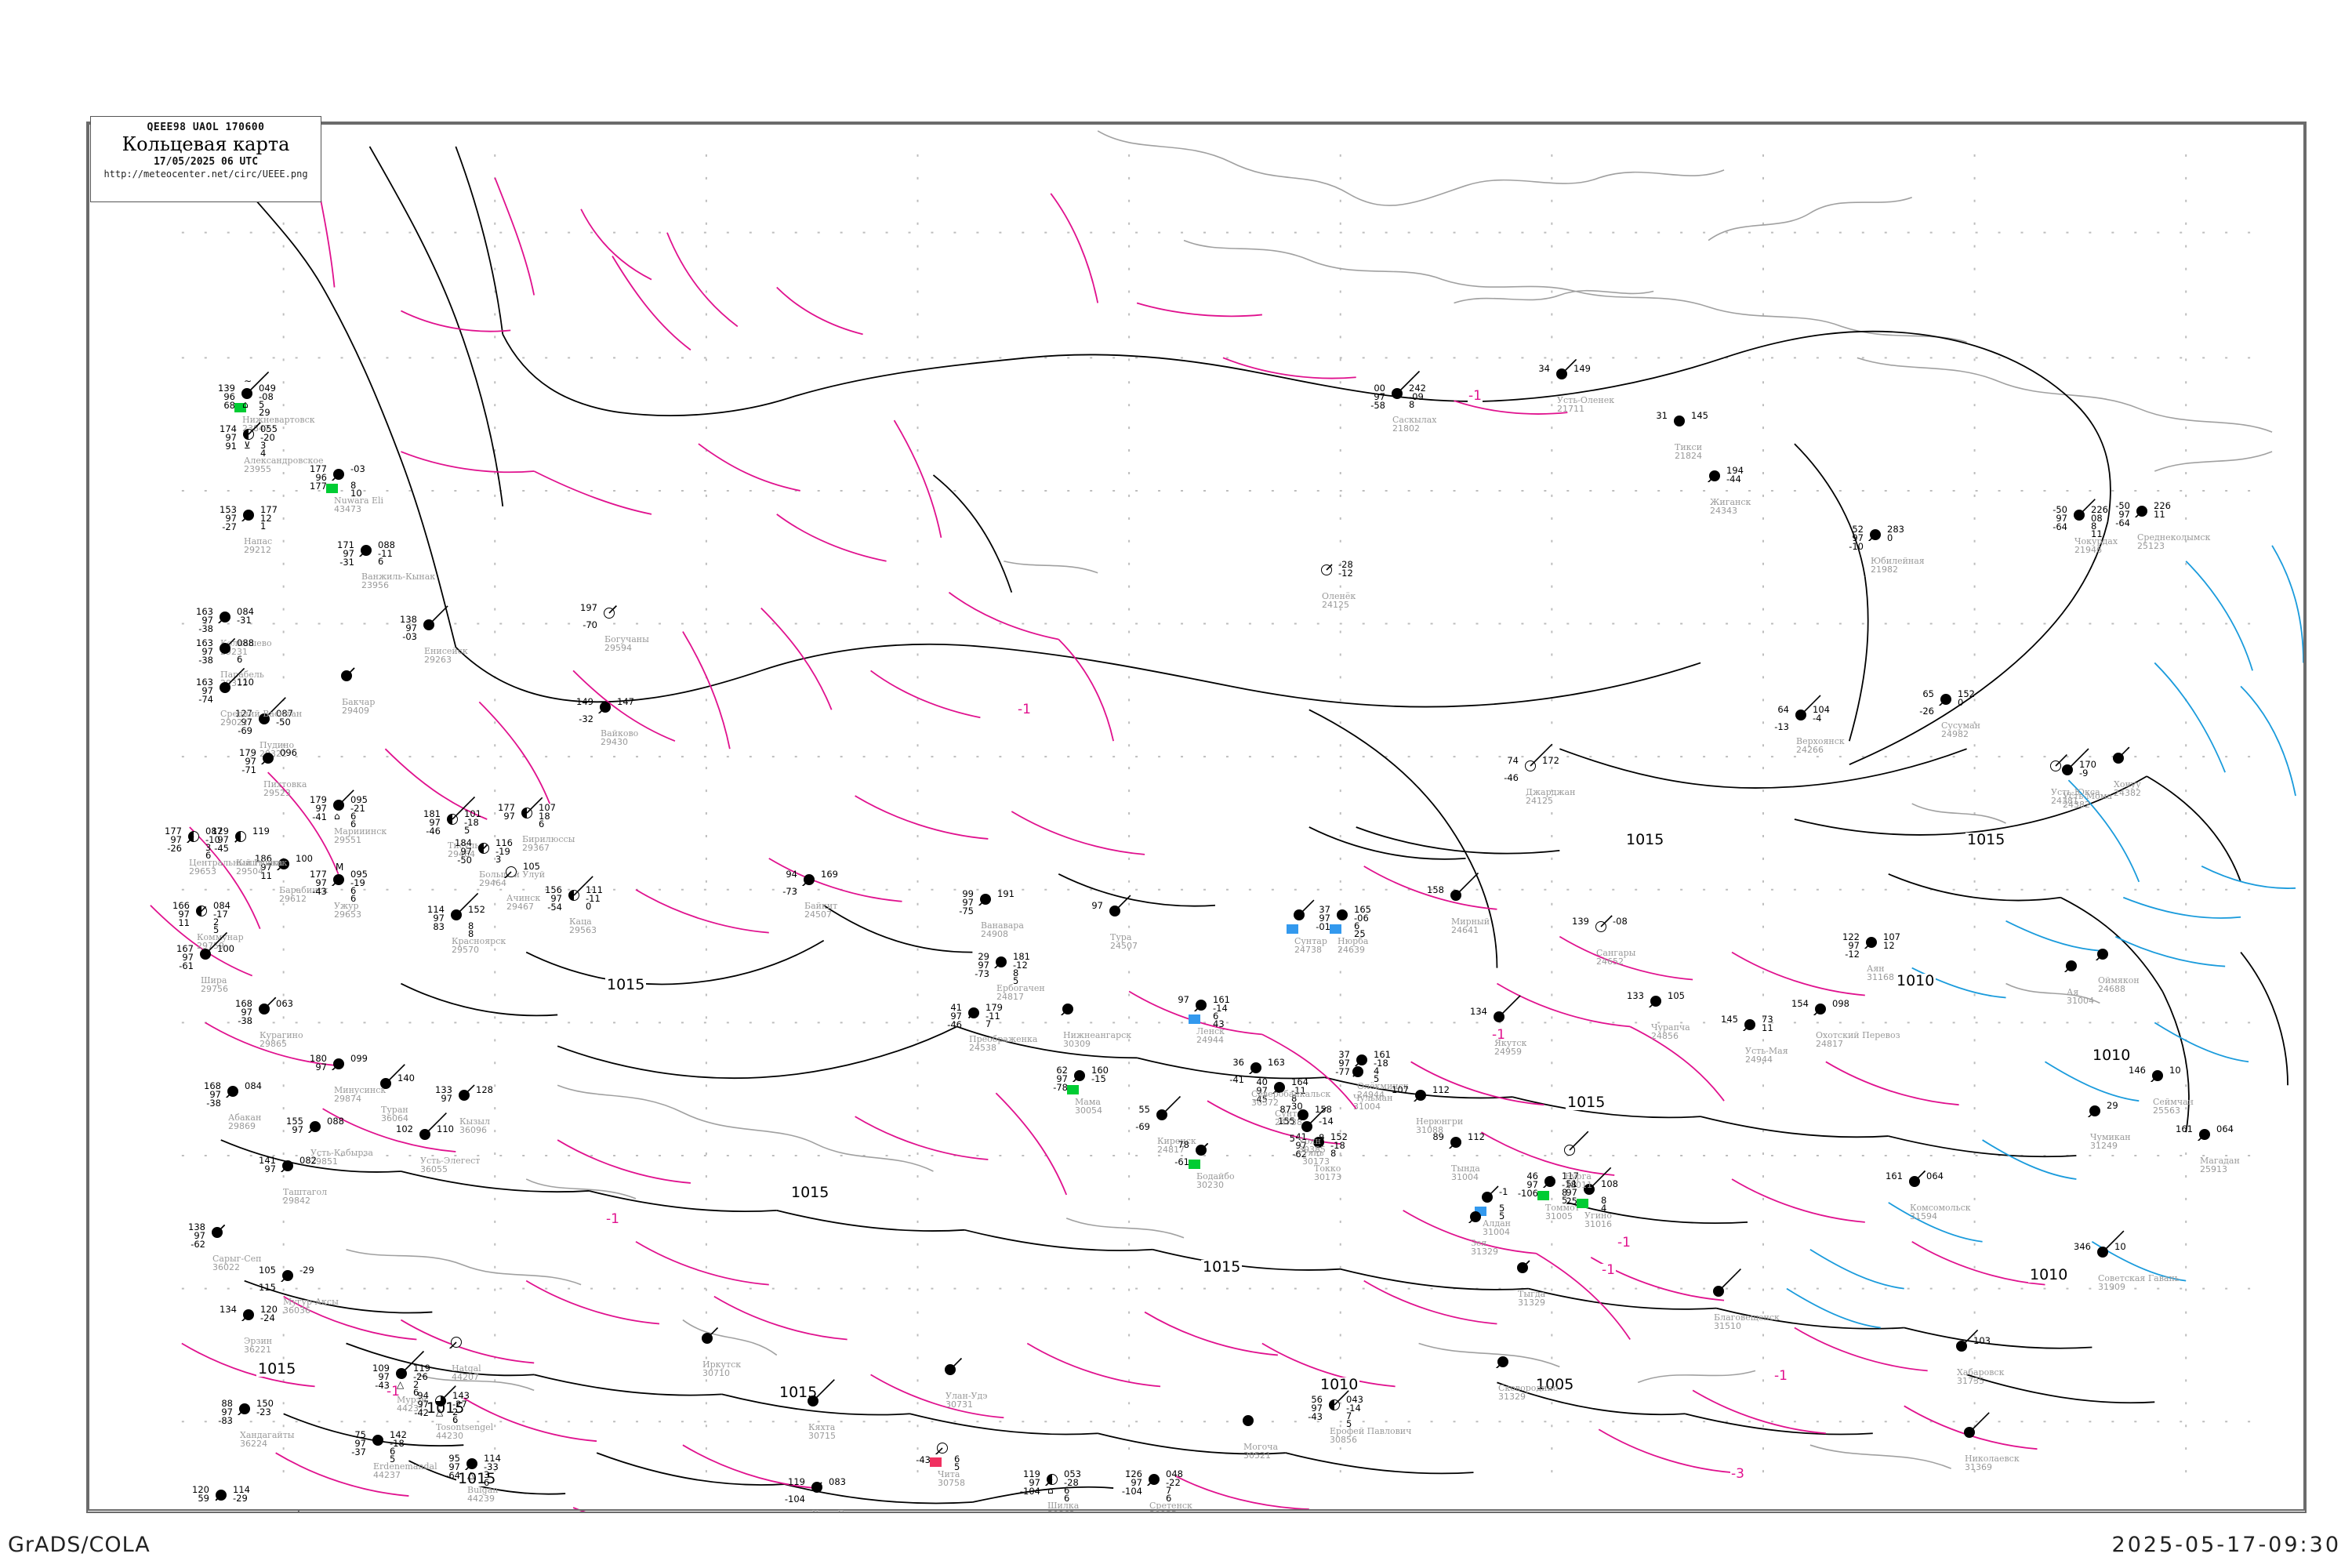 The width and height of the screenshot is (2352, 1568). I want to click on station-name: Чурапча, so click(1670, 1027).